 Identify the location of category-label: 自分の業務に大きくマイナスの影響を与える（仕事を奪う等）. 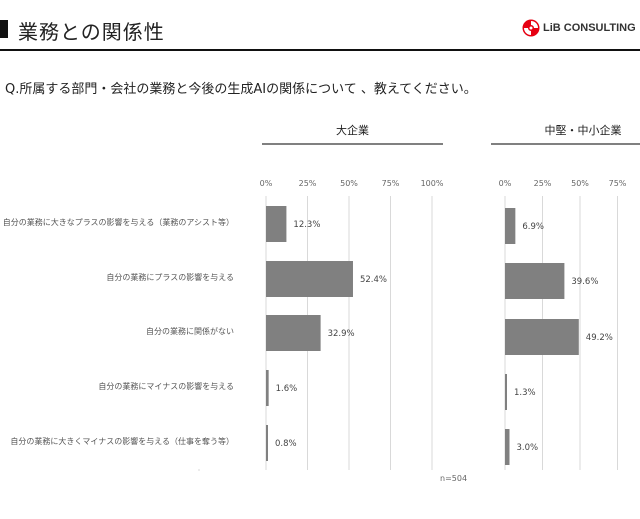
(122, 441).